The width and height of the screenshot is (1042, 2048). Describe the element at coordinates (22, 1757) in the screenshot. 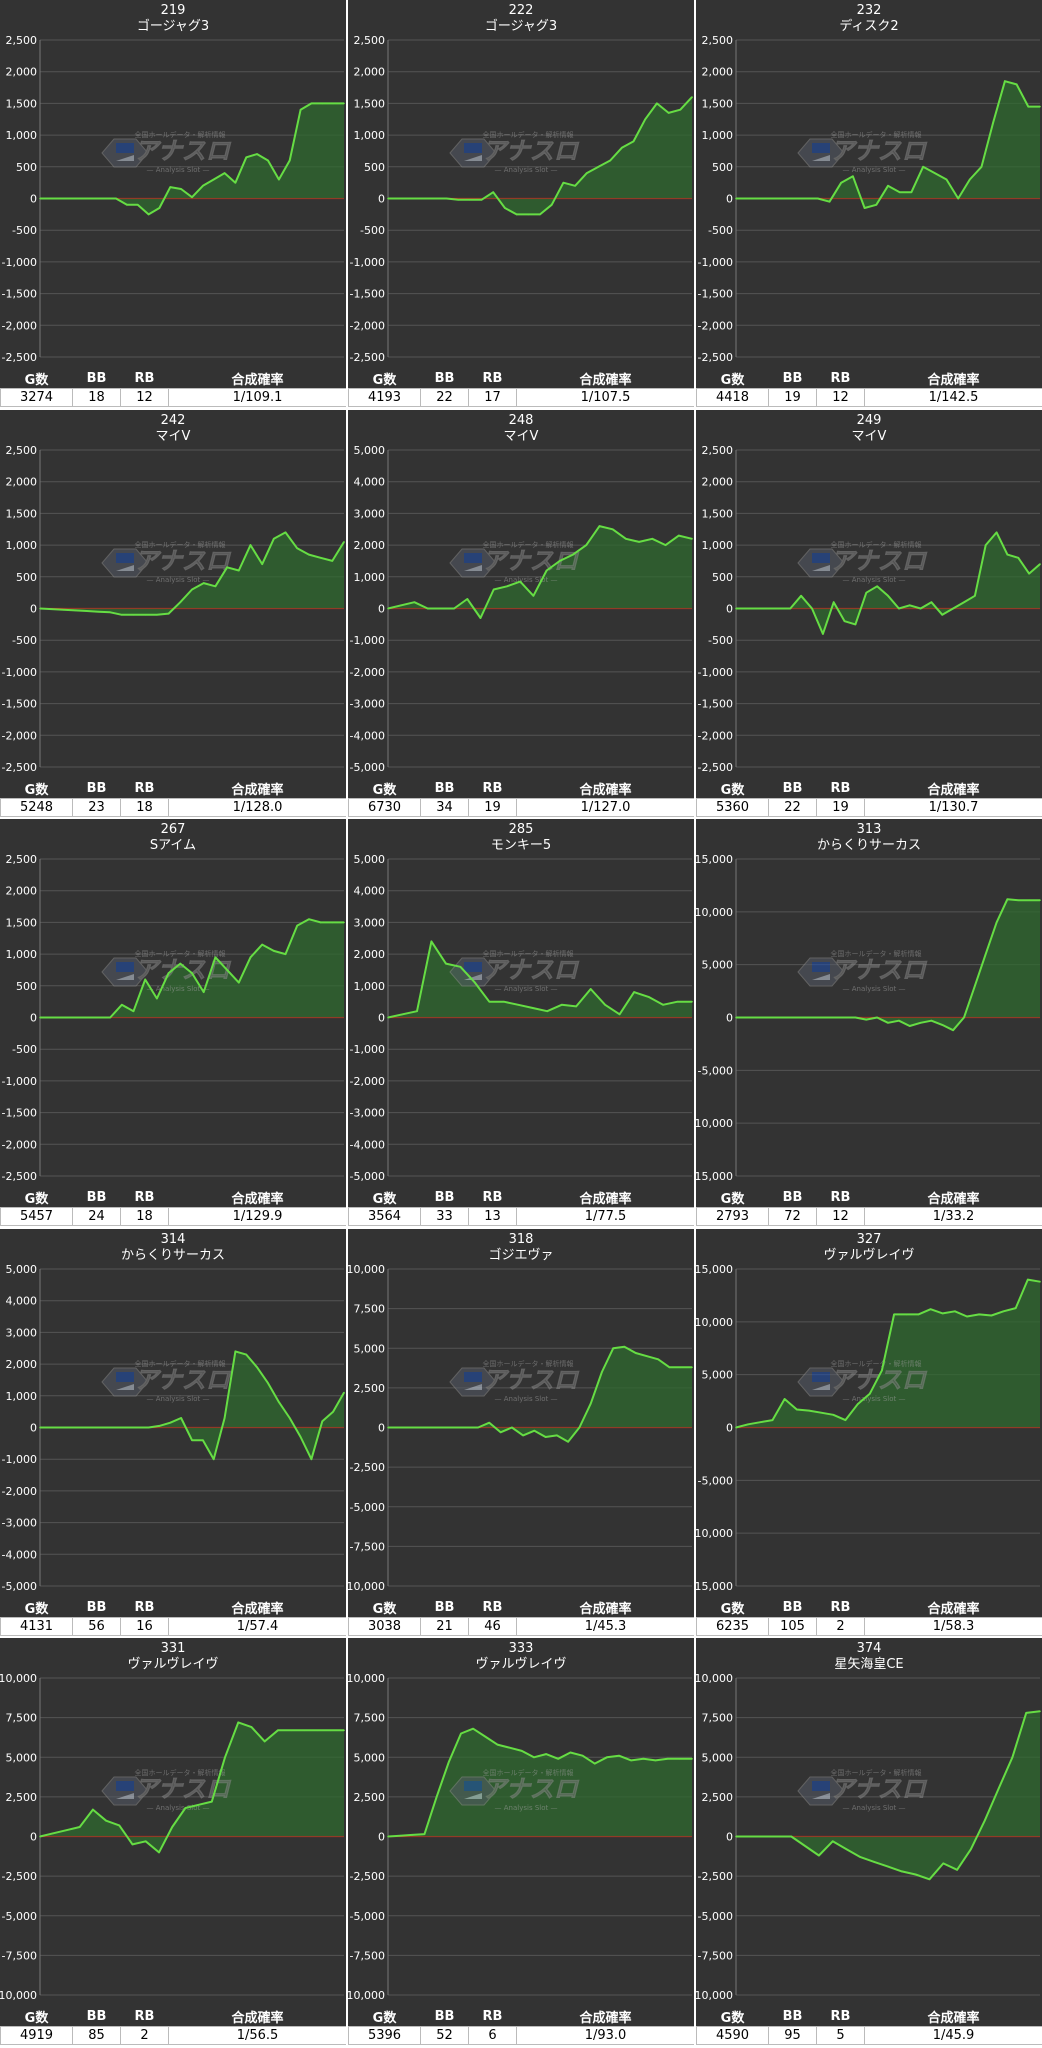

I see `y-tick-label: 5,000` at that location.